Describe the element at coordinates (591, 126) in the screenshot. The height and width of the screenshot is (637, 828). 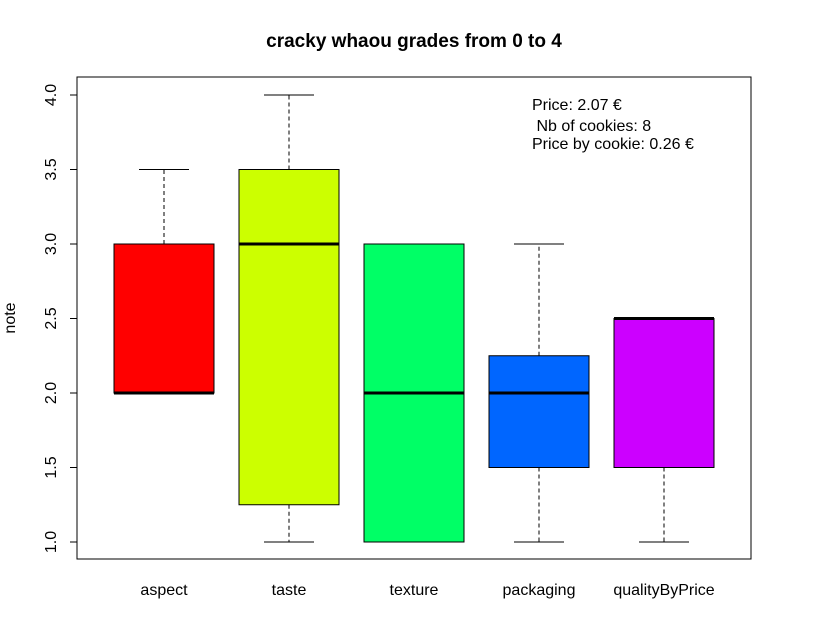
I see `annotation-line: Nb of cookies: 8` at that location.